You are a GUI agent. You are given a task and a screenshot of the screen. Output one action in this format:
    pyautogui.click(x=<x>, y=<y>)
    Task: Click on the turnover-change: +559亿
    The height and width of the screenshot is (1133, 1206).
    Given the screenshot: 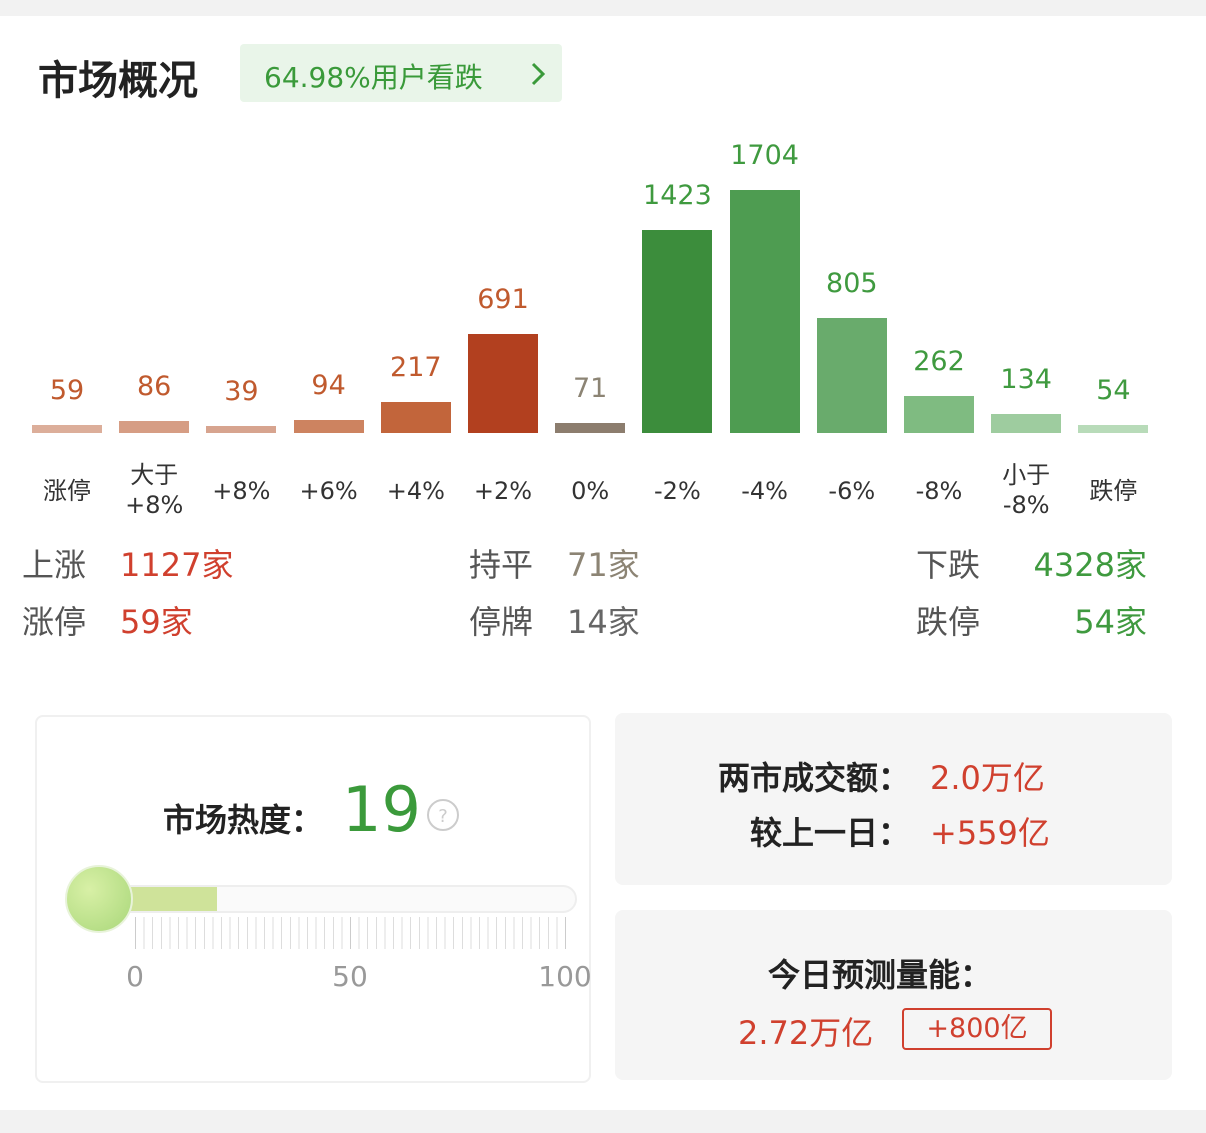 What is the action you would take?
    pyautogui.click(x=990, y=833)
    